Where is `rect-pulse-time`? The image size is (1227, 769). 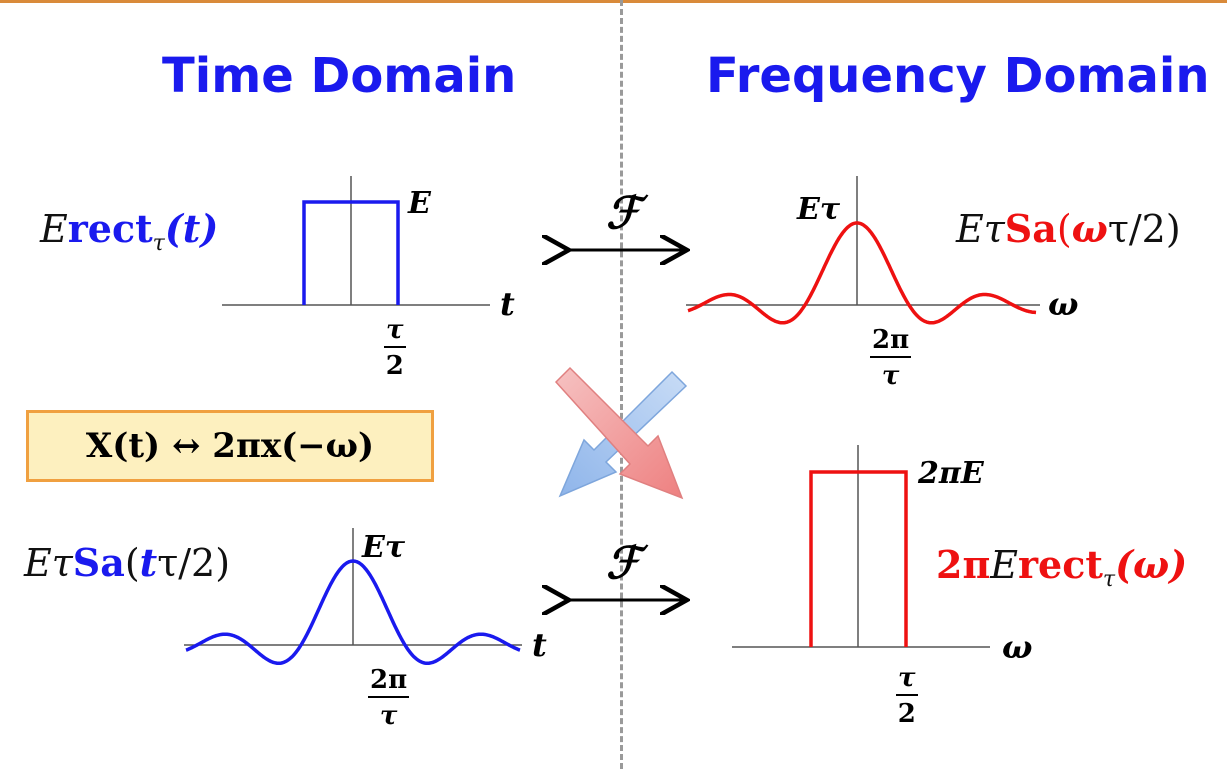
rect-pulse-time is located at coordinates (351, 252).